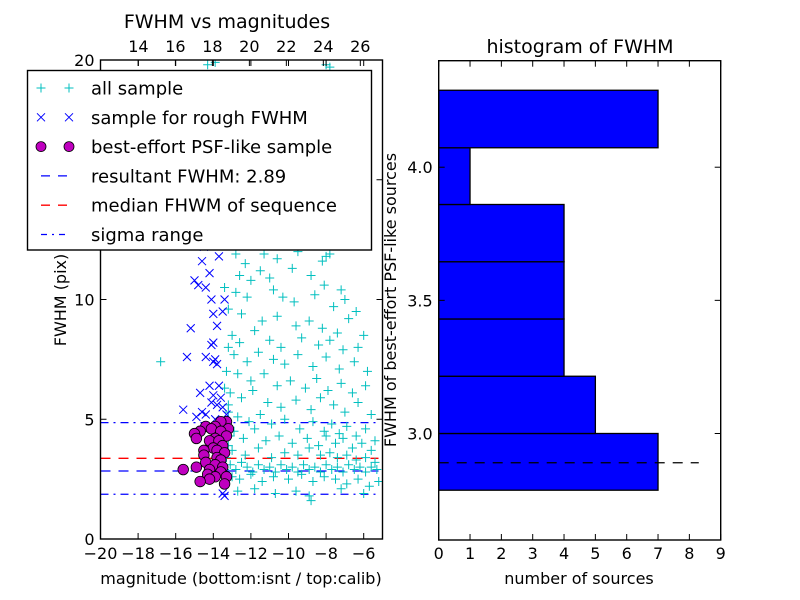  Describe the element at coordinates (214, 206) in the screenshot. I see `legend-label: median FHWM of sequence` at that location.